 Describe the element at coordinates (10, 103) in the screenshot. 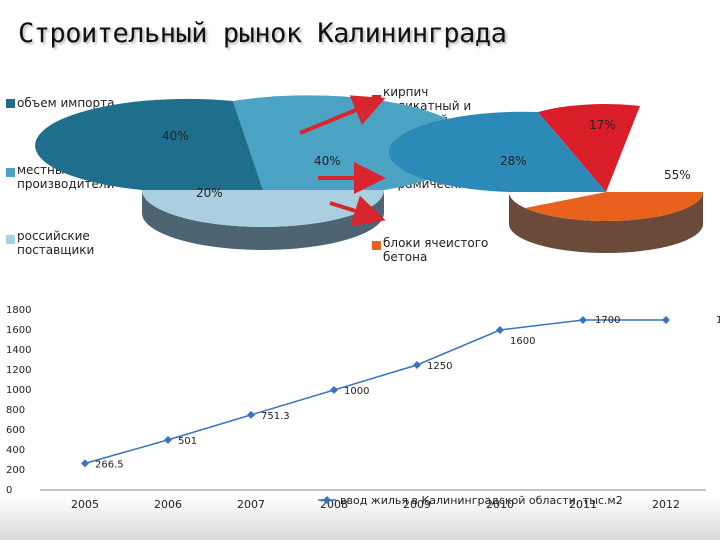

I see `legend-swatch-import` at that location.